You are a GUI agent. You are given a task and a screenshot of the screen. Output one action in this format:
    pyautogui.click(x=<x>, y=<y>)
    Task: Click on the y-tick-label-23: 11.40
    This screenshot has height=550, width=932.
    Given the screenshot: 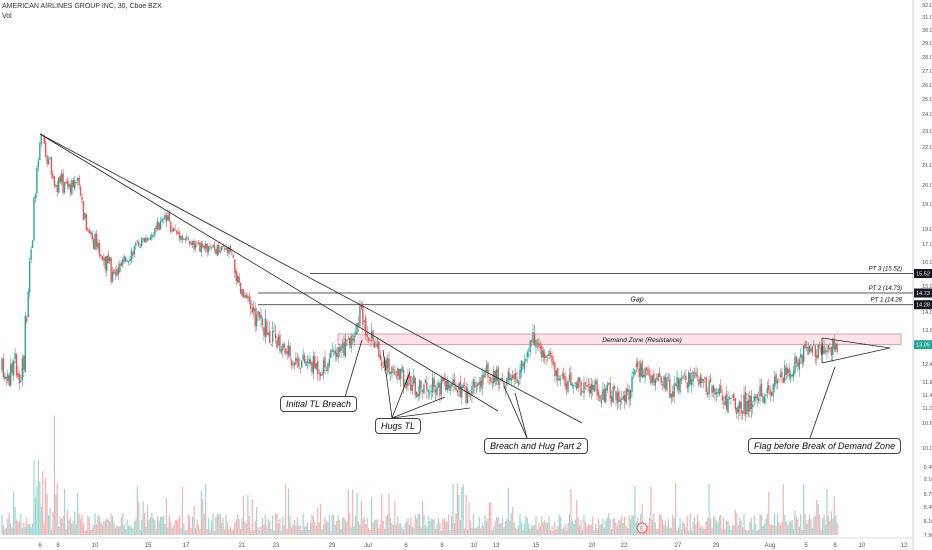 What is the action you would take?
    pyautogui.click(x=927, y=396)
    